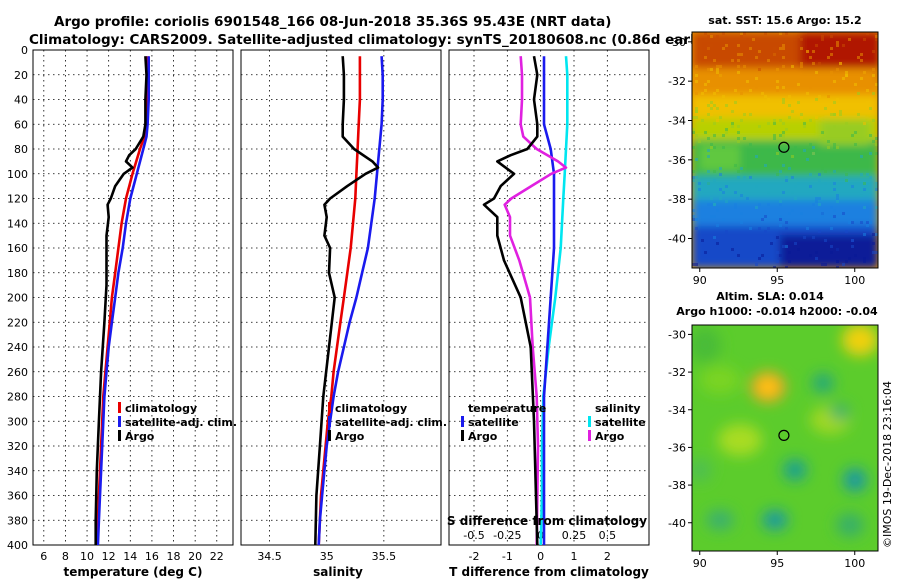 This screenshot has width=900, height=580. Describe the element at coordinates (854, 563) in the screenshot. I see `map-x-tick-label: 100` at that location.